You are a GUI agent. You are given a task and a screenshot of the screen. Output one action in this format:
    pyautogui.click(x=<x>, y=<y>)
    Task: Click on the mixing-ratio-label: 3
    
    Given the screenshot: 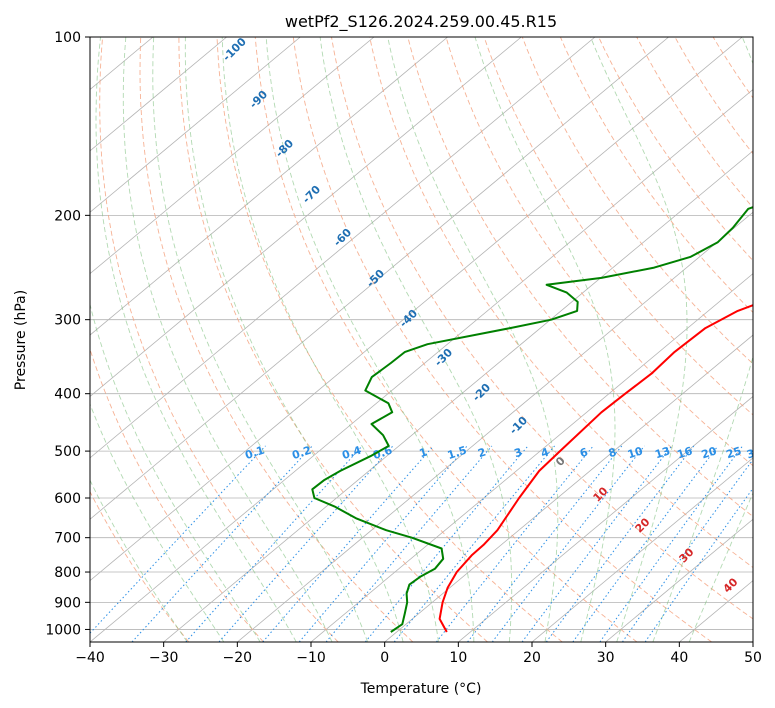 What is the action you would take?
    pyautogui.click(x=518, y=452)
    